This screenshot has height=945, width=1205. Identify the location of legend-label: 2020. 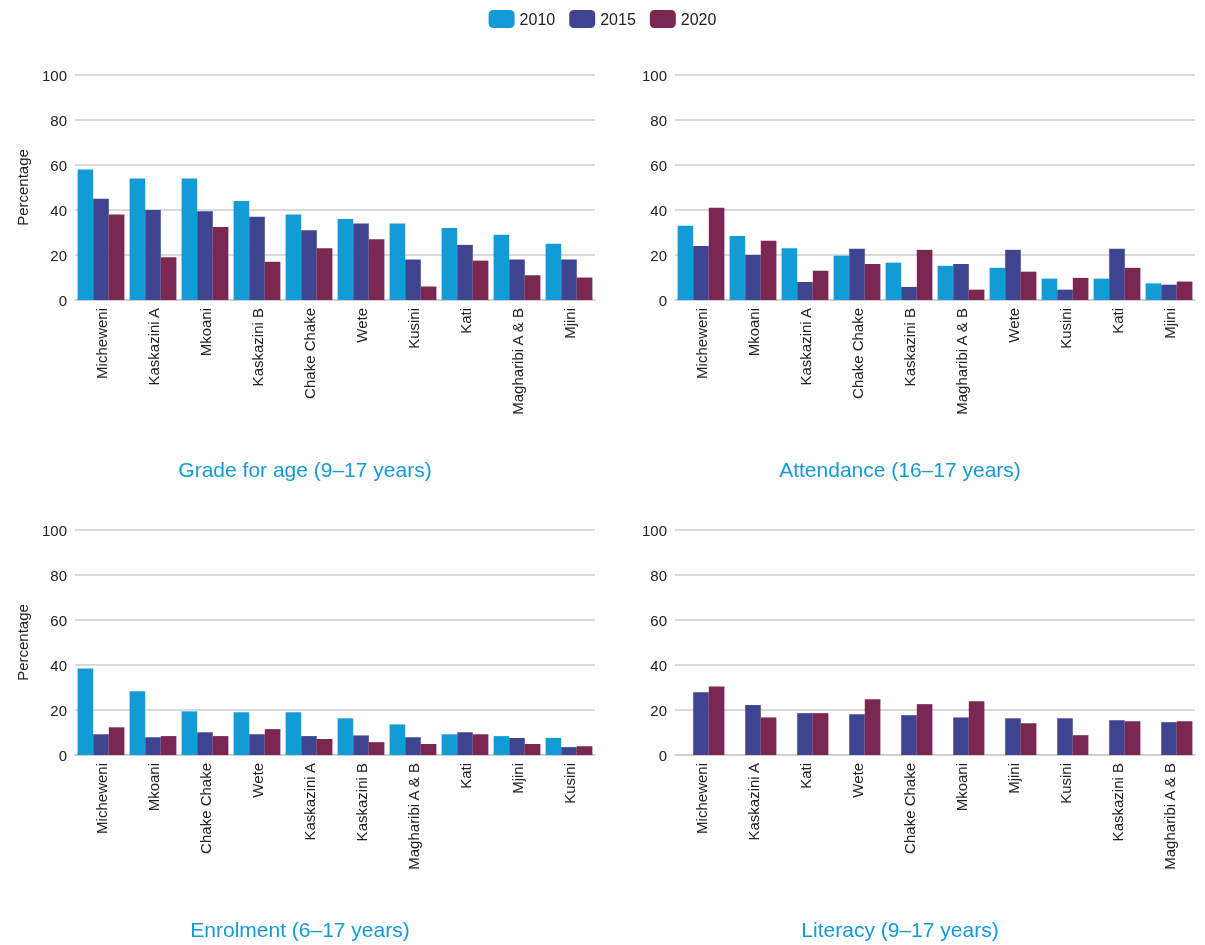
(698, 19).